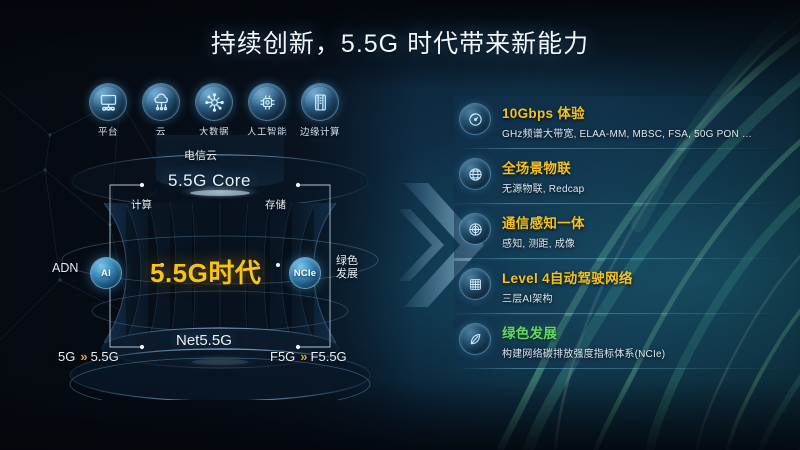 Image resolution: width=800 pixels, height=450 pixels. I want to click on feature-item-green: 绿色发展 构建网络碳排放强度指标体系(NCIe), so click(625, 343).